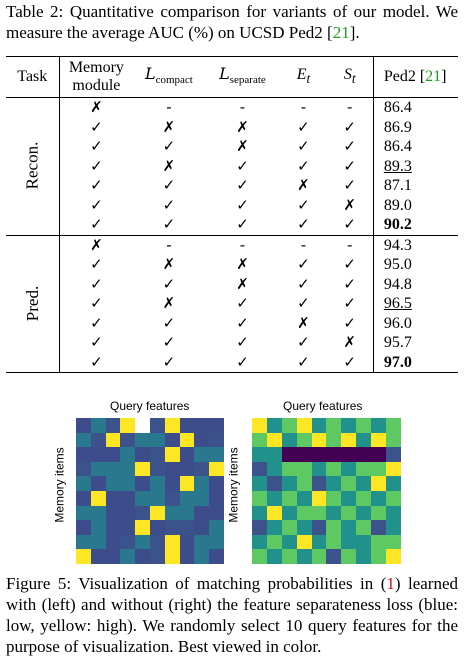 The width and height of the screenshot is (464, 665). What do you see at coordinates (232, 284) in the screenshot?
I see `table-row: ✓ ✓ ✗ ✓ ✓ 94.8` at bounding box center [232, 284].